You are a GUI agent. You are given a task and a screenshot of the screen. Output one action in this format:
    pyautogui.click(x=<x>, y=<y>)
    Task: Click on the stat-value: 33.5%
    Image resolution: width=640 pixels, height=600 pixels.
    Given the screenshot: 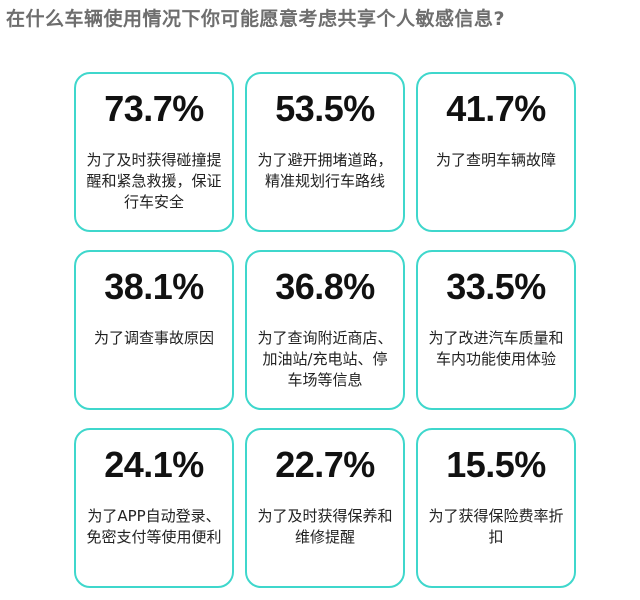 What is the action you would take?
    pyautogui.click(x=496, y=286)
    